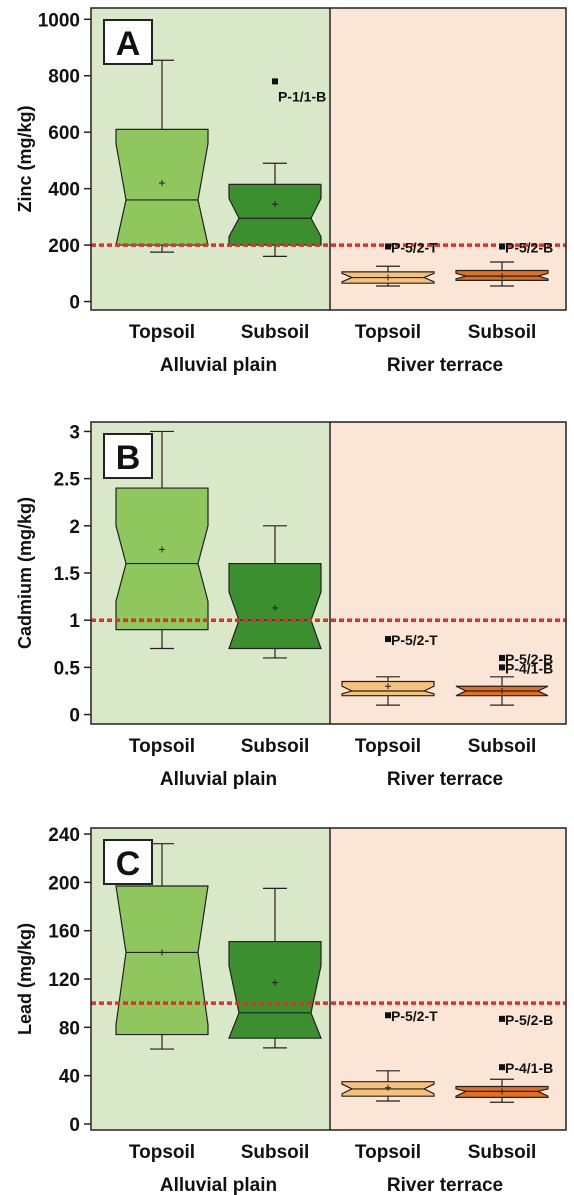 This screenshot has height=1195, width=574. I want to click on y-tick-label: 1000, so click(59, 20).